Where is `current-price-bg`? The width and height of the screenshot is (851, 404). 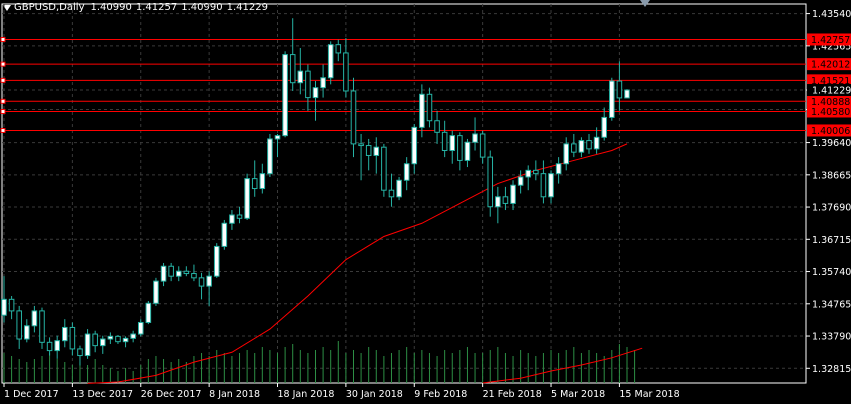 current-price-bg is located at coordinates (829, 90).